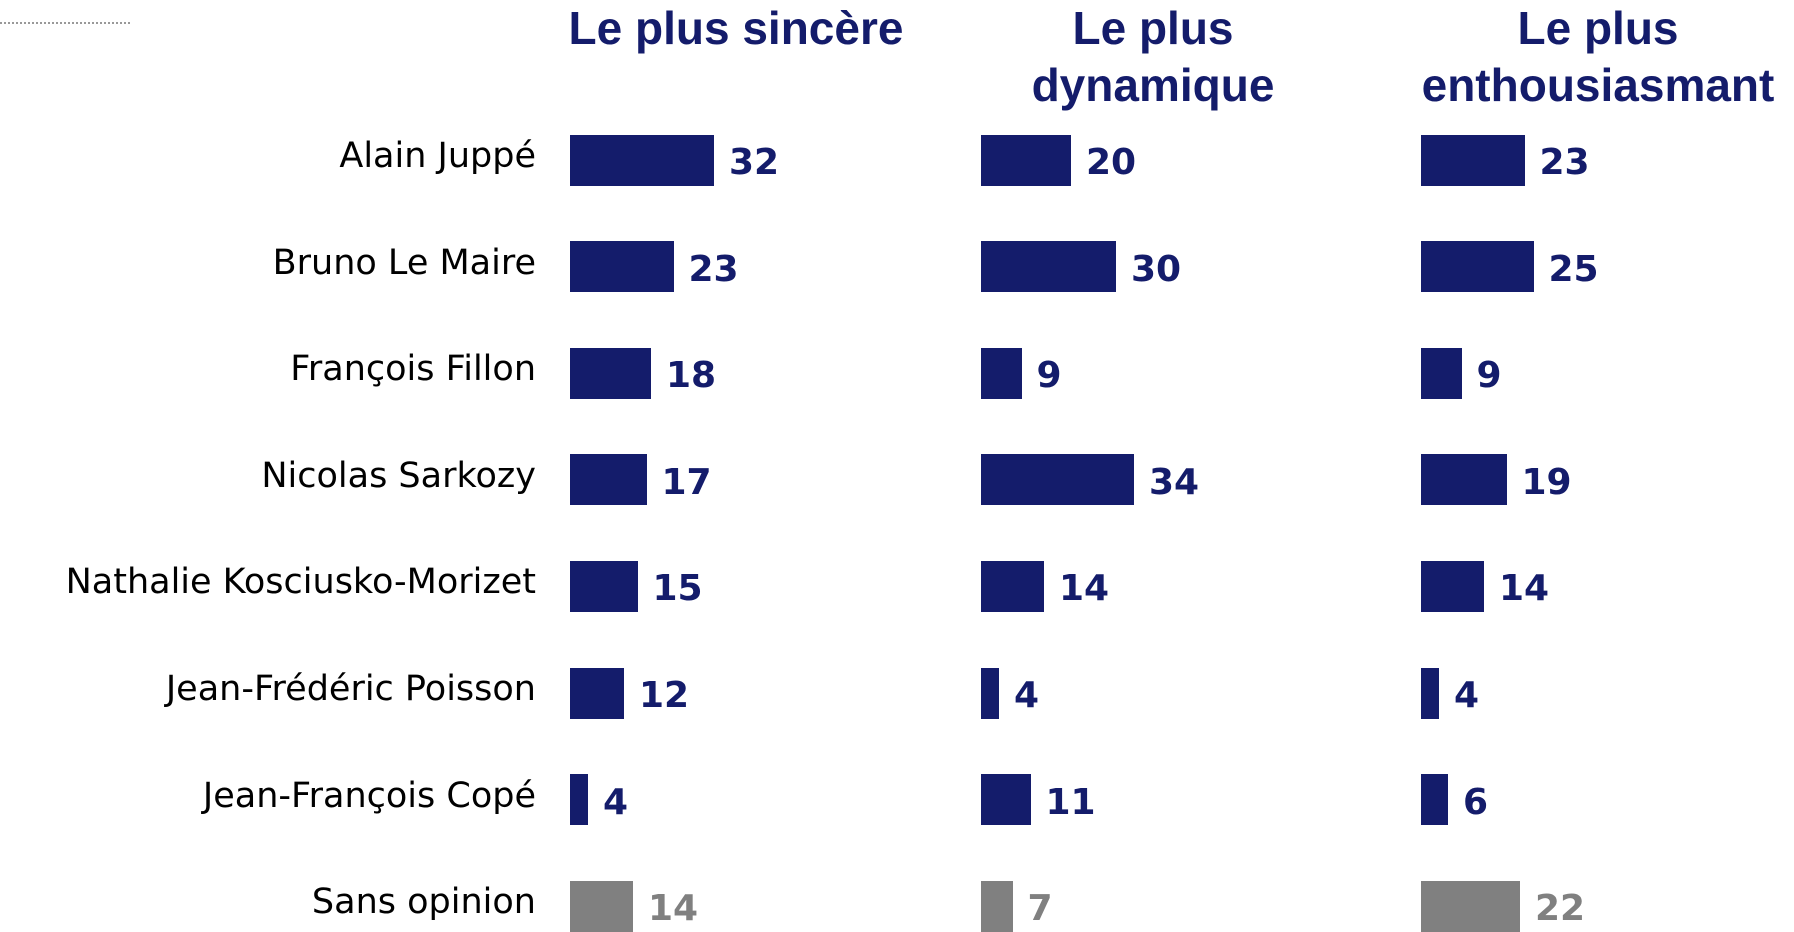  Describe the element at coordinates (736, 28) in the screenshot. I see `panel-title: Le plus sincère` at that location.